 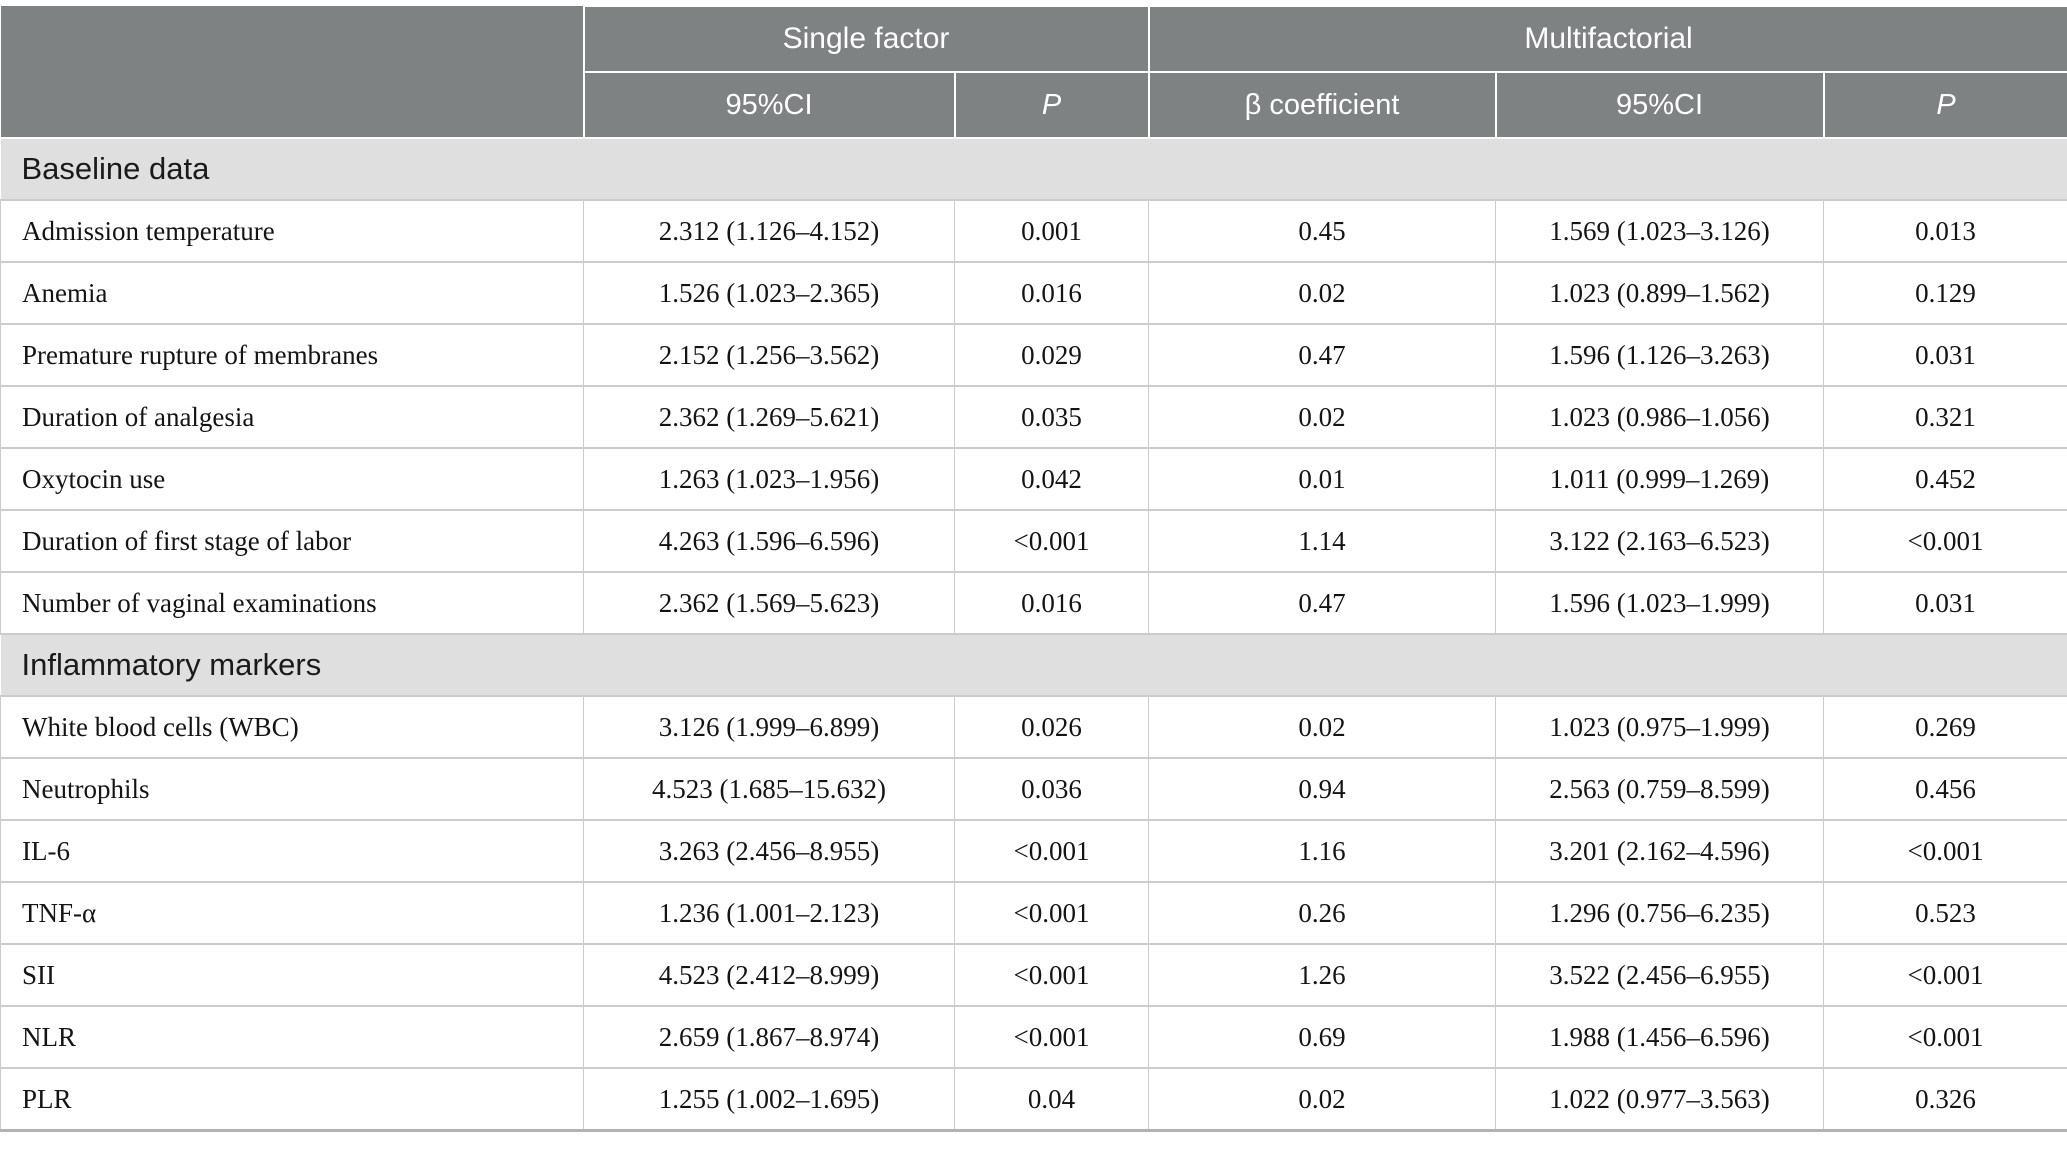 I want to click on p-single-cell: 0.029, so click(x=1051, y=355).